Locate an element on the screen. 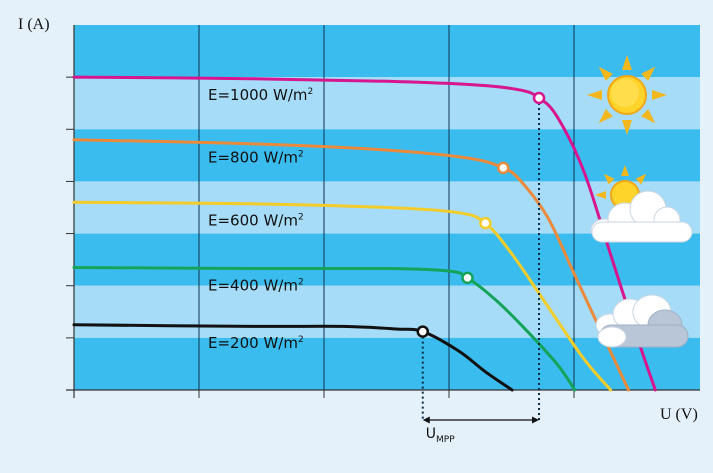  x-axis-title: U (V) is located at coordinates (679, 414).